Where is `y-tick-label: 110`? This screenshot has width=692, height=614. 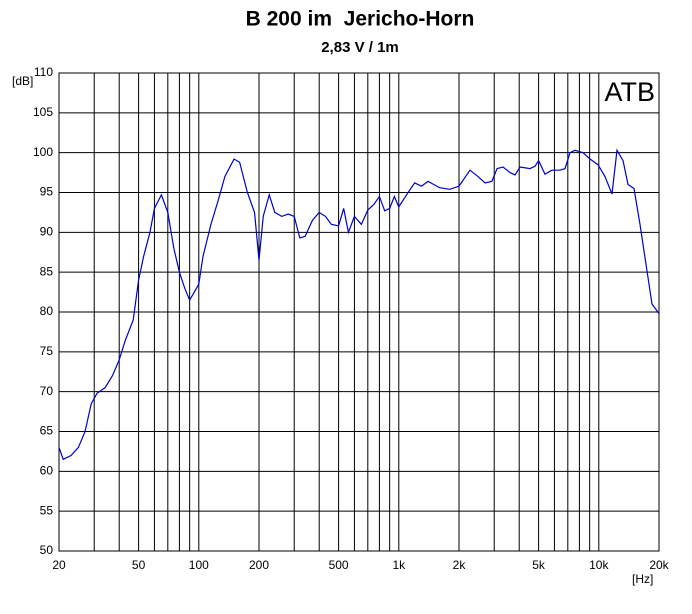 y-tick-label: 110 is located at coordinates (43, 72).